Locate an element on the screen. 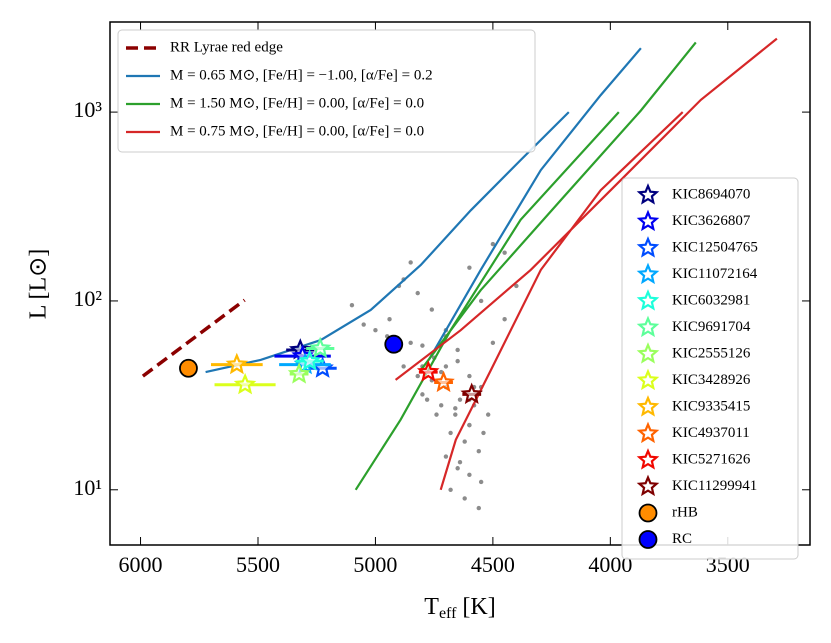 This screenshot has height=643, width=831. x-tick-label: 6000 is located at coordinates (141, 564).